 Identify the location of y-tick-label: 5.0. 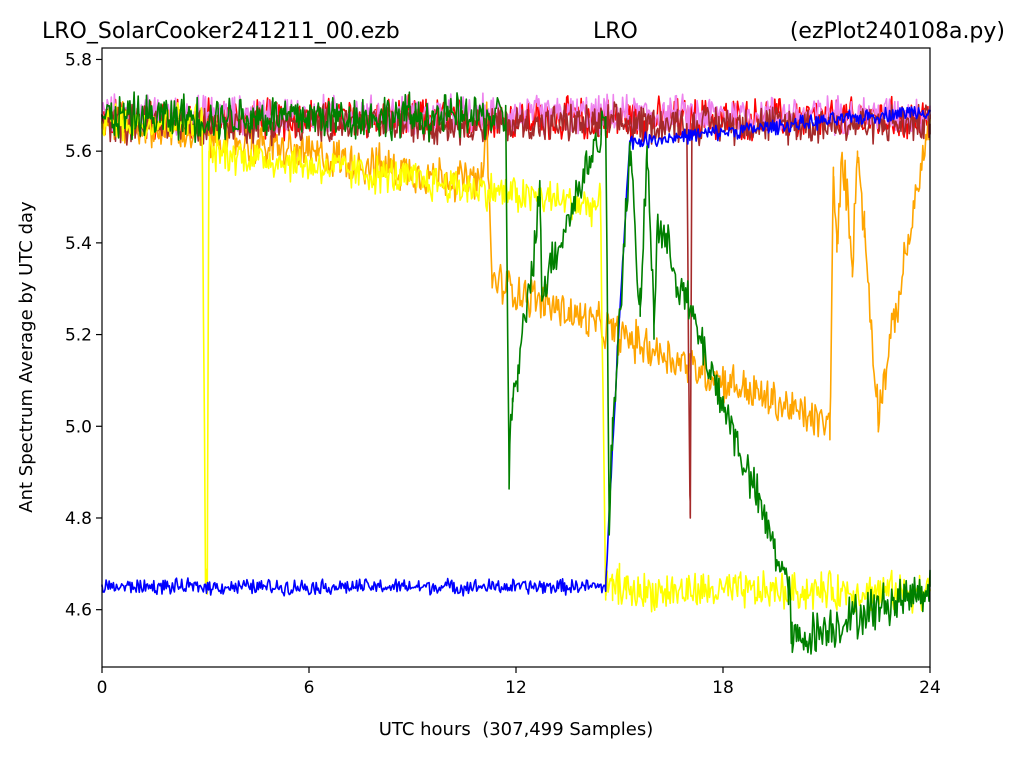
(78, 427).